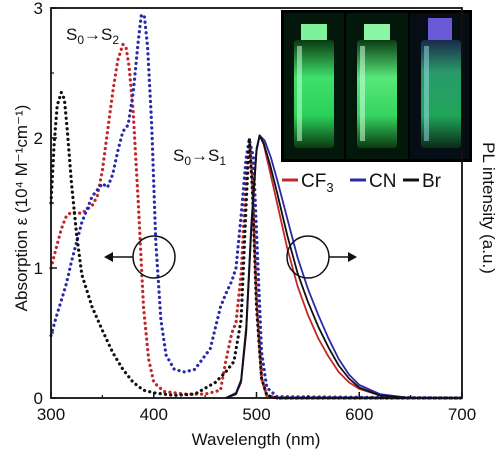  Describe the element at coordinates (439, 86) in the screenshot. I see `vial-br` at that location.